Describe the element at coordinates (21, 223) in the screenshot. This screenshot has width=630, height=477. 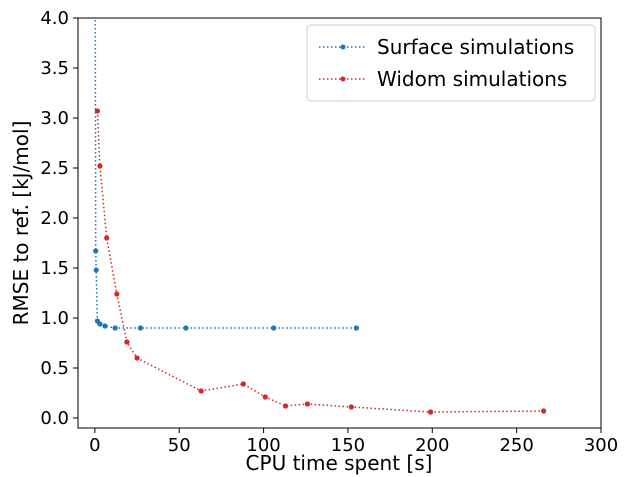
I see `y-axis-label: RMSE to ref. [kJ/mol]` at that location.